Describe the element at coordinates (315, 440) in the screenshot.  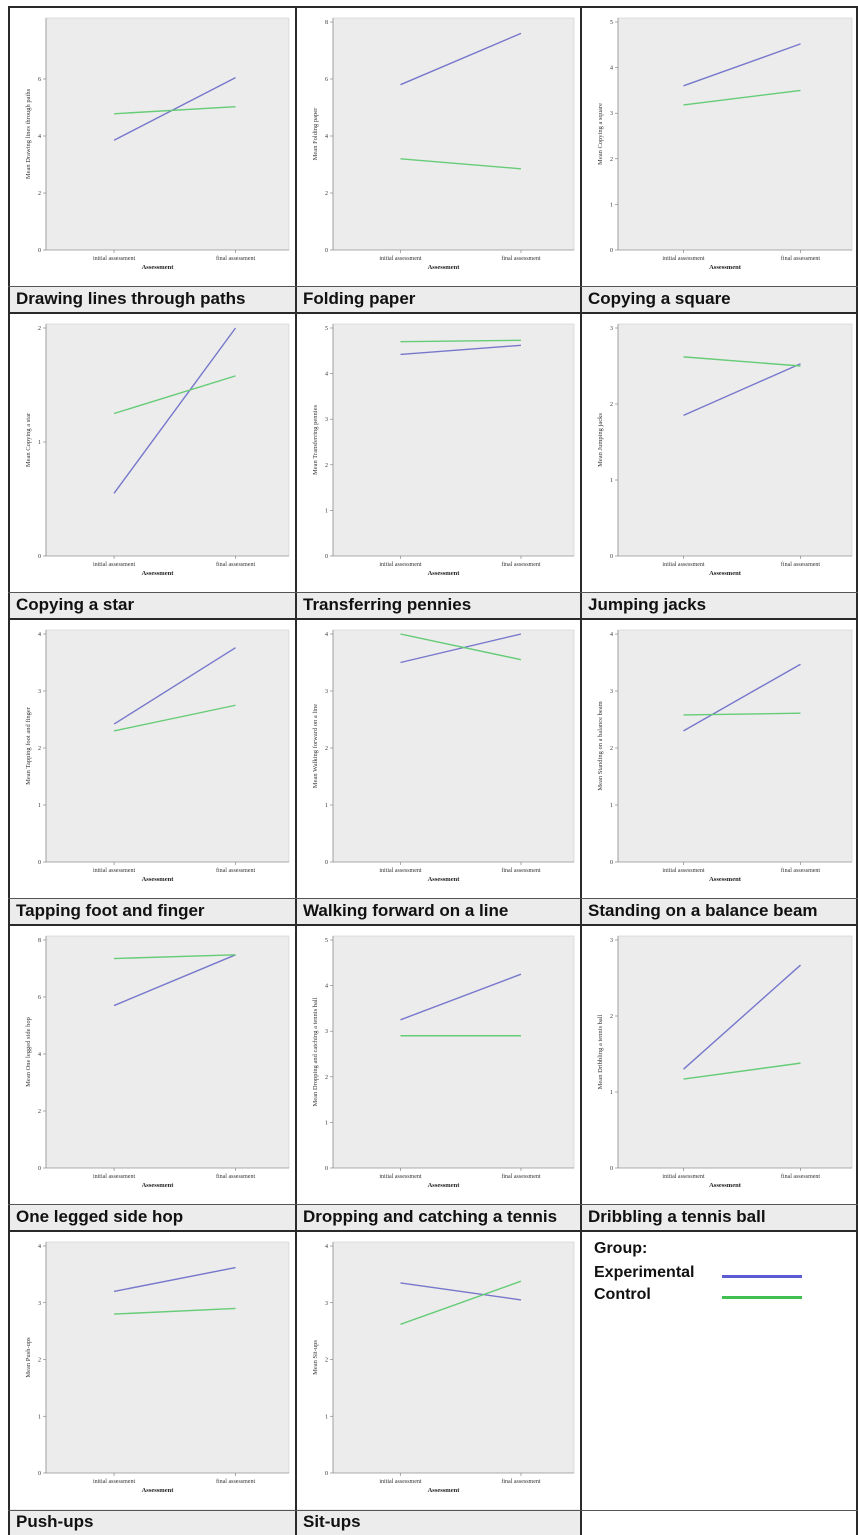
I see `y-axis-title: Mean Transferring pennies` at that location.